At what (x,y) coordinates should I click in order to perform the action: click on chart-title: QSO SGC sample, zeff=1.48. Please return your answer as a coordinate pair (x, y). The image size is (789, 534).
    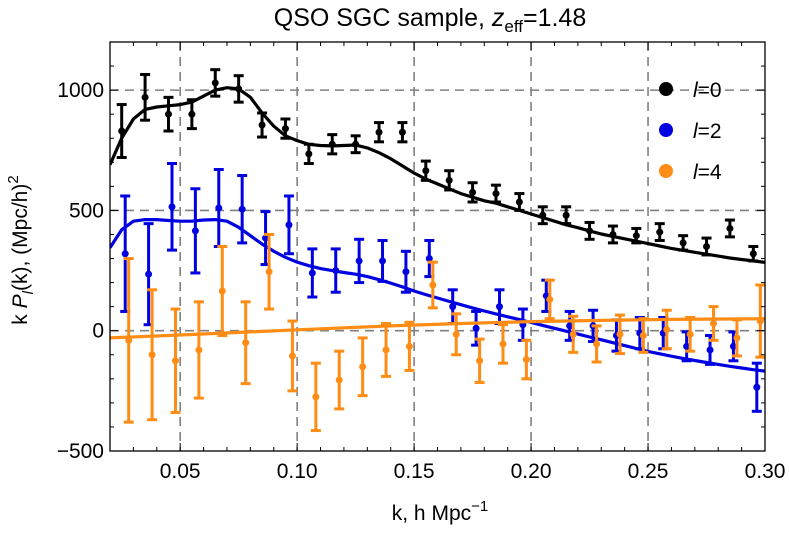
    Looking at the image, I should click on (430, 20).